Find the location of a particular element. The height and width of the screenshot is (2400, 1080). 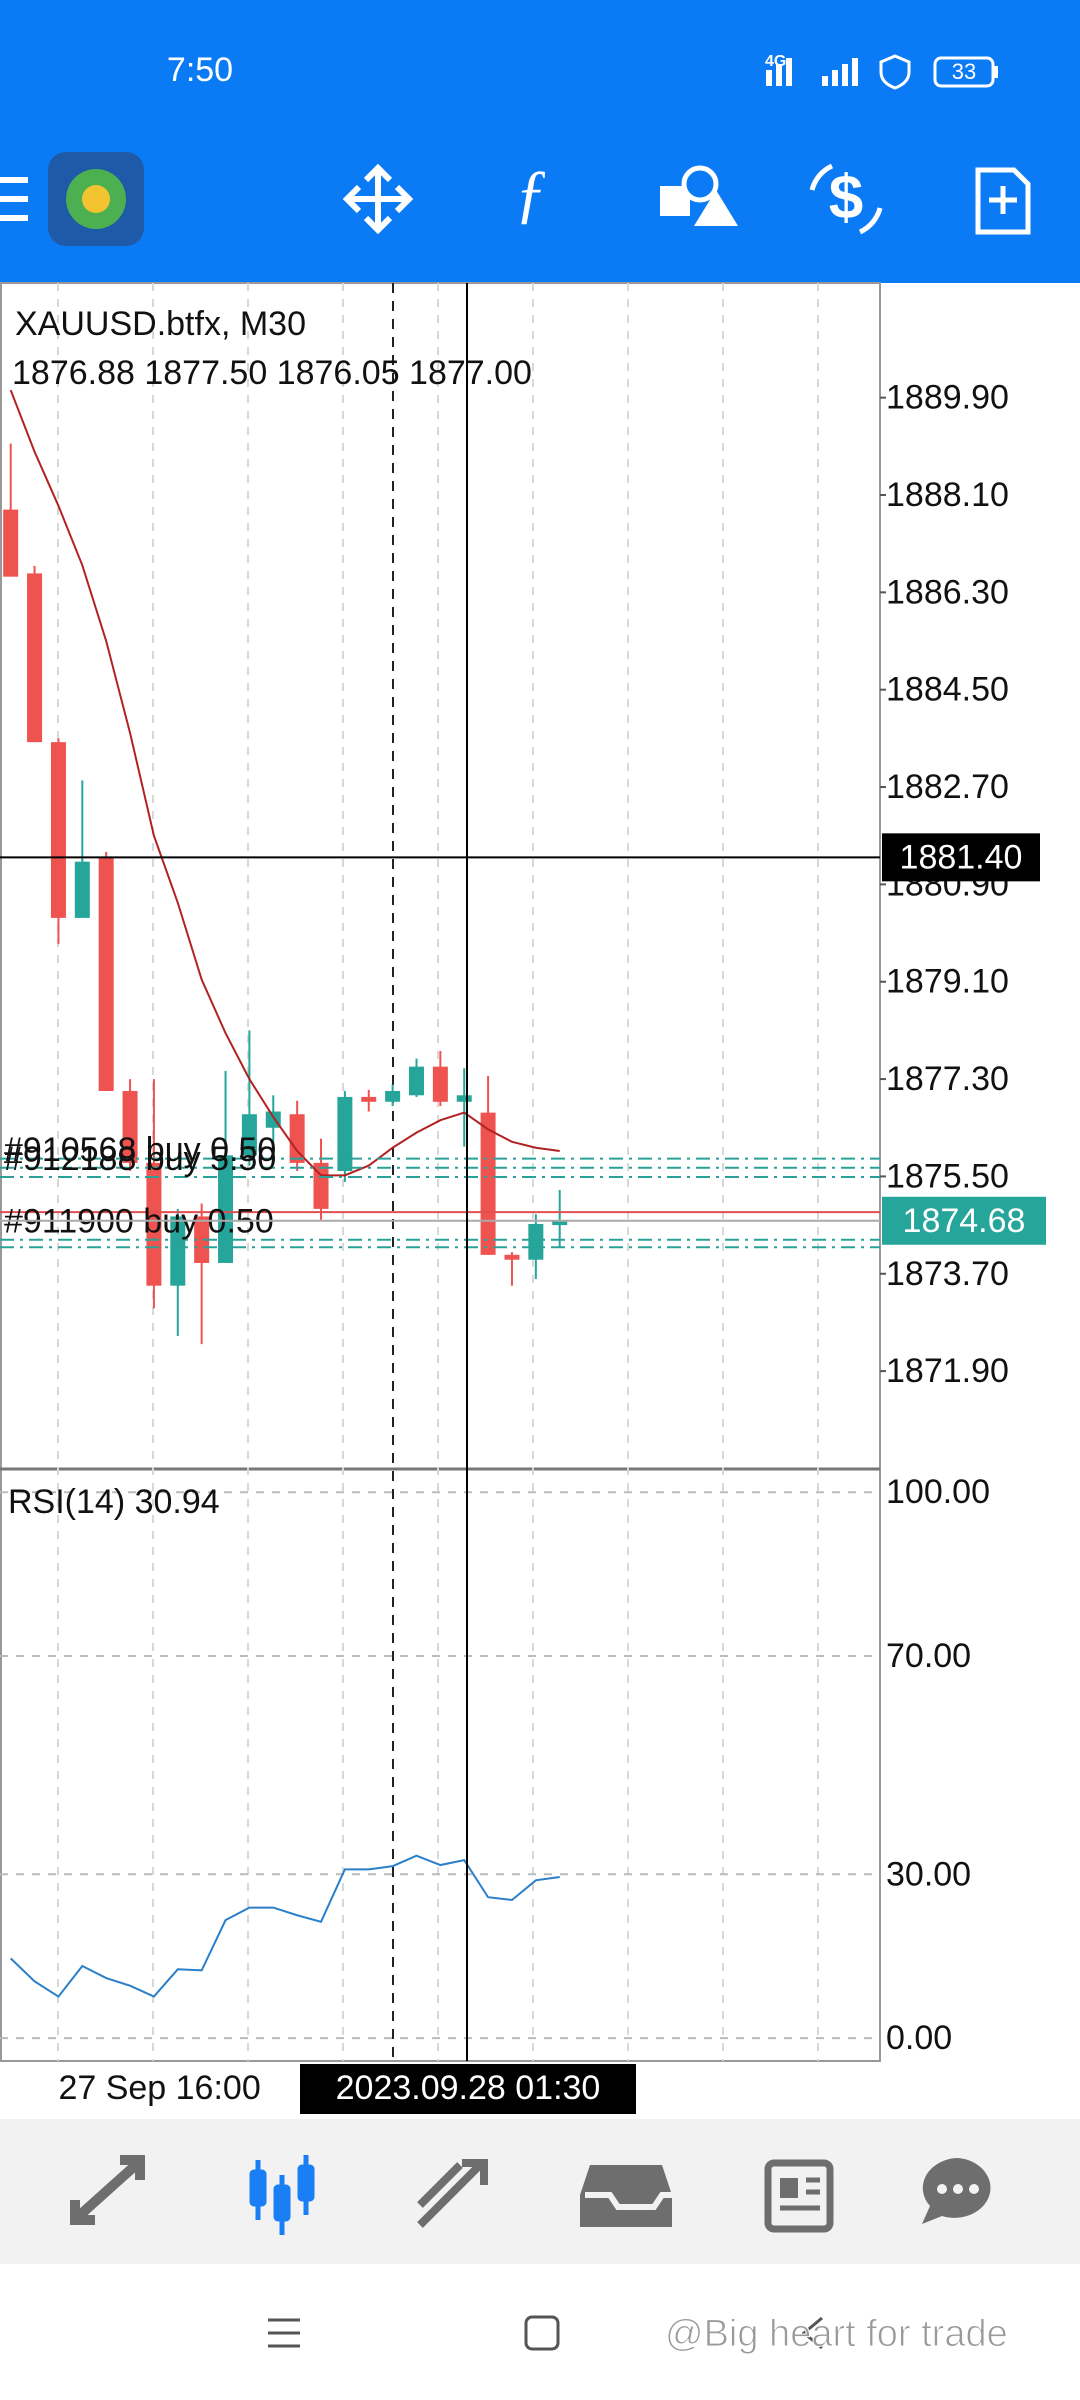

quotes-tab is located at coordinates (107, 2190).